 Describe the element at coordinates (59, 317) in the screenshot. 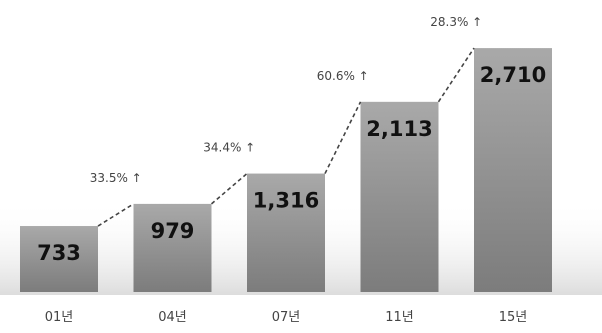

I see `x-tick-label: 01년` at that location.